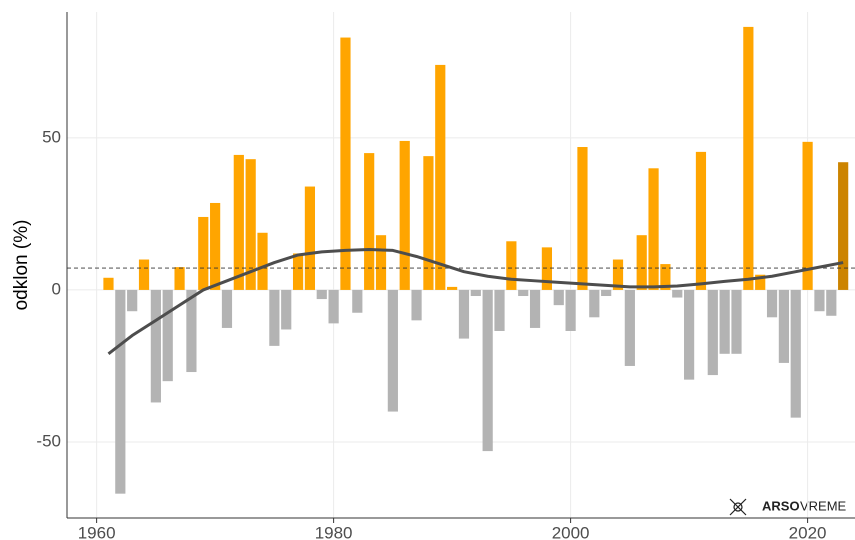 This screenshot has width=855, height=540. Describe the element at coordinates (21, 265) in the screenshot. I see `y-axis-label: odklon (%)` at that location.